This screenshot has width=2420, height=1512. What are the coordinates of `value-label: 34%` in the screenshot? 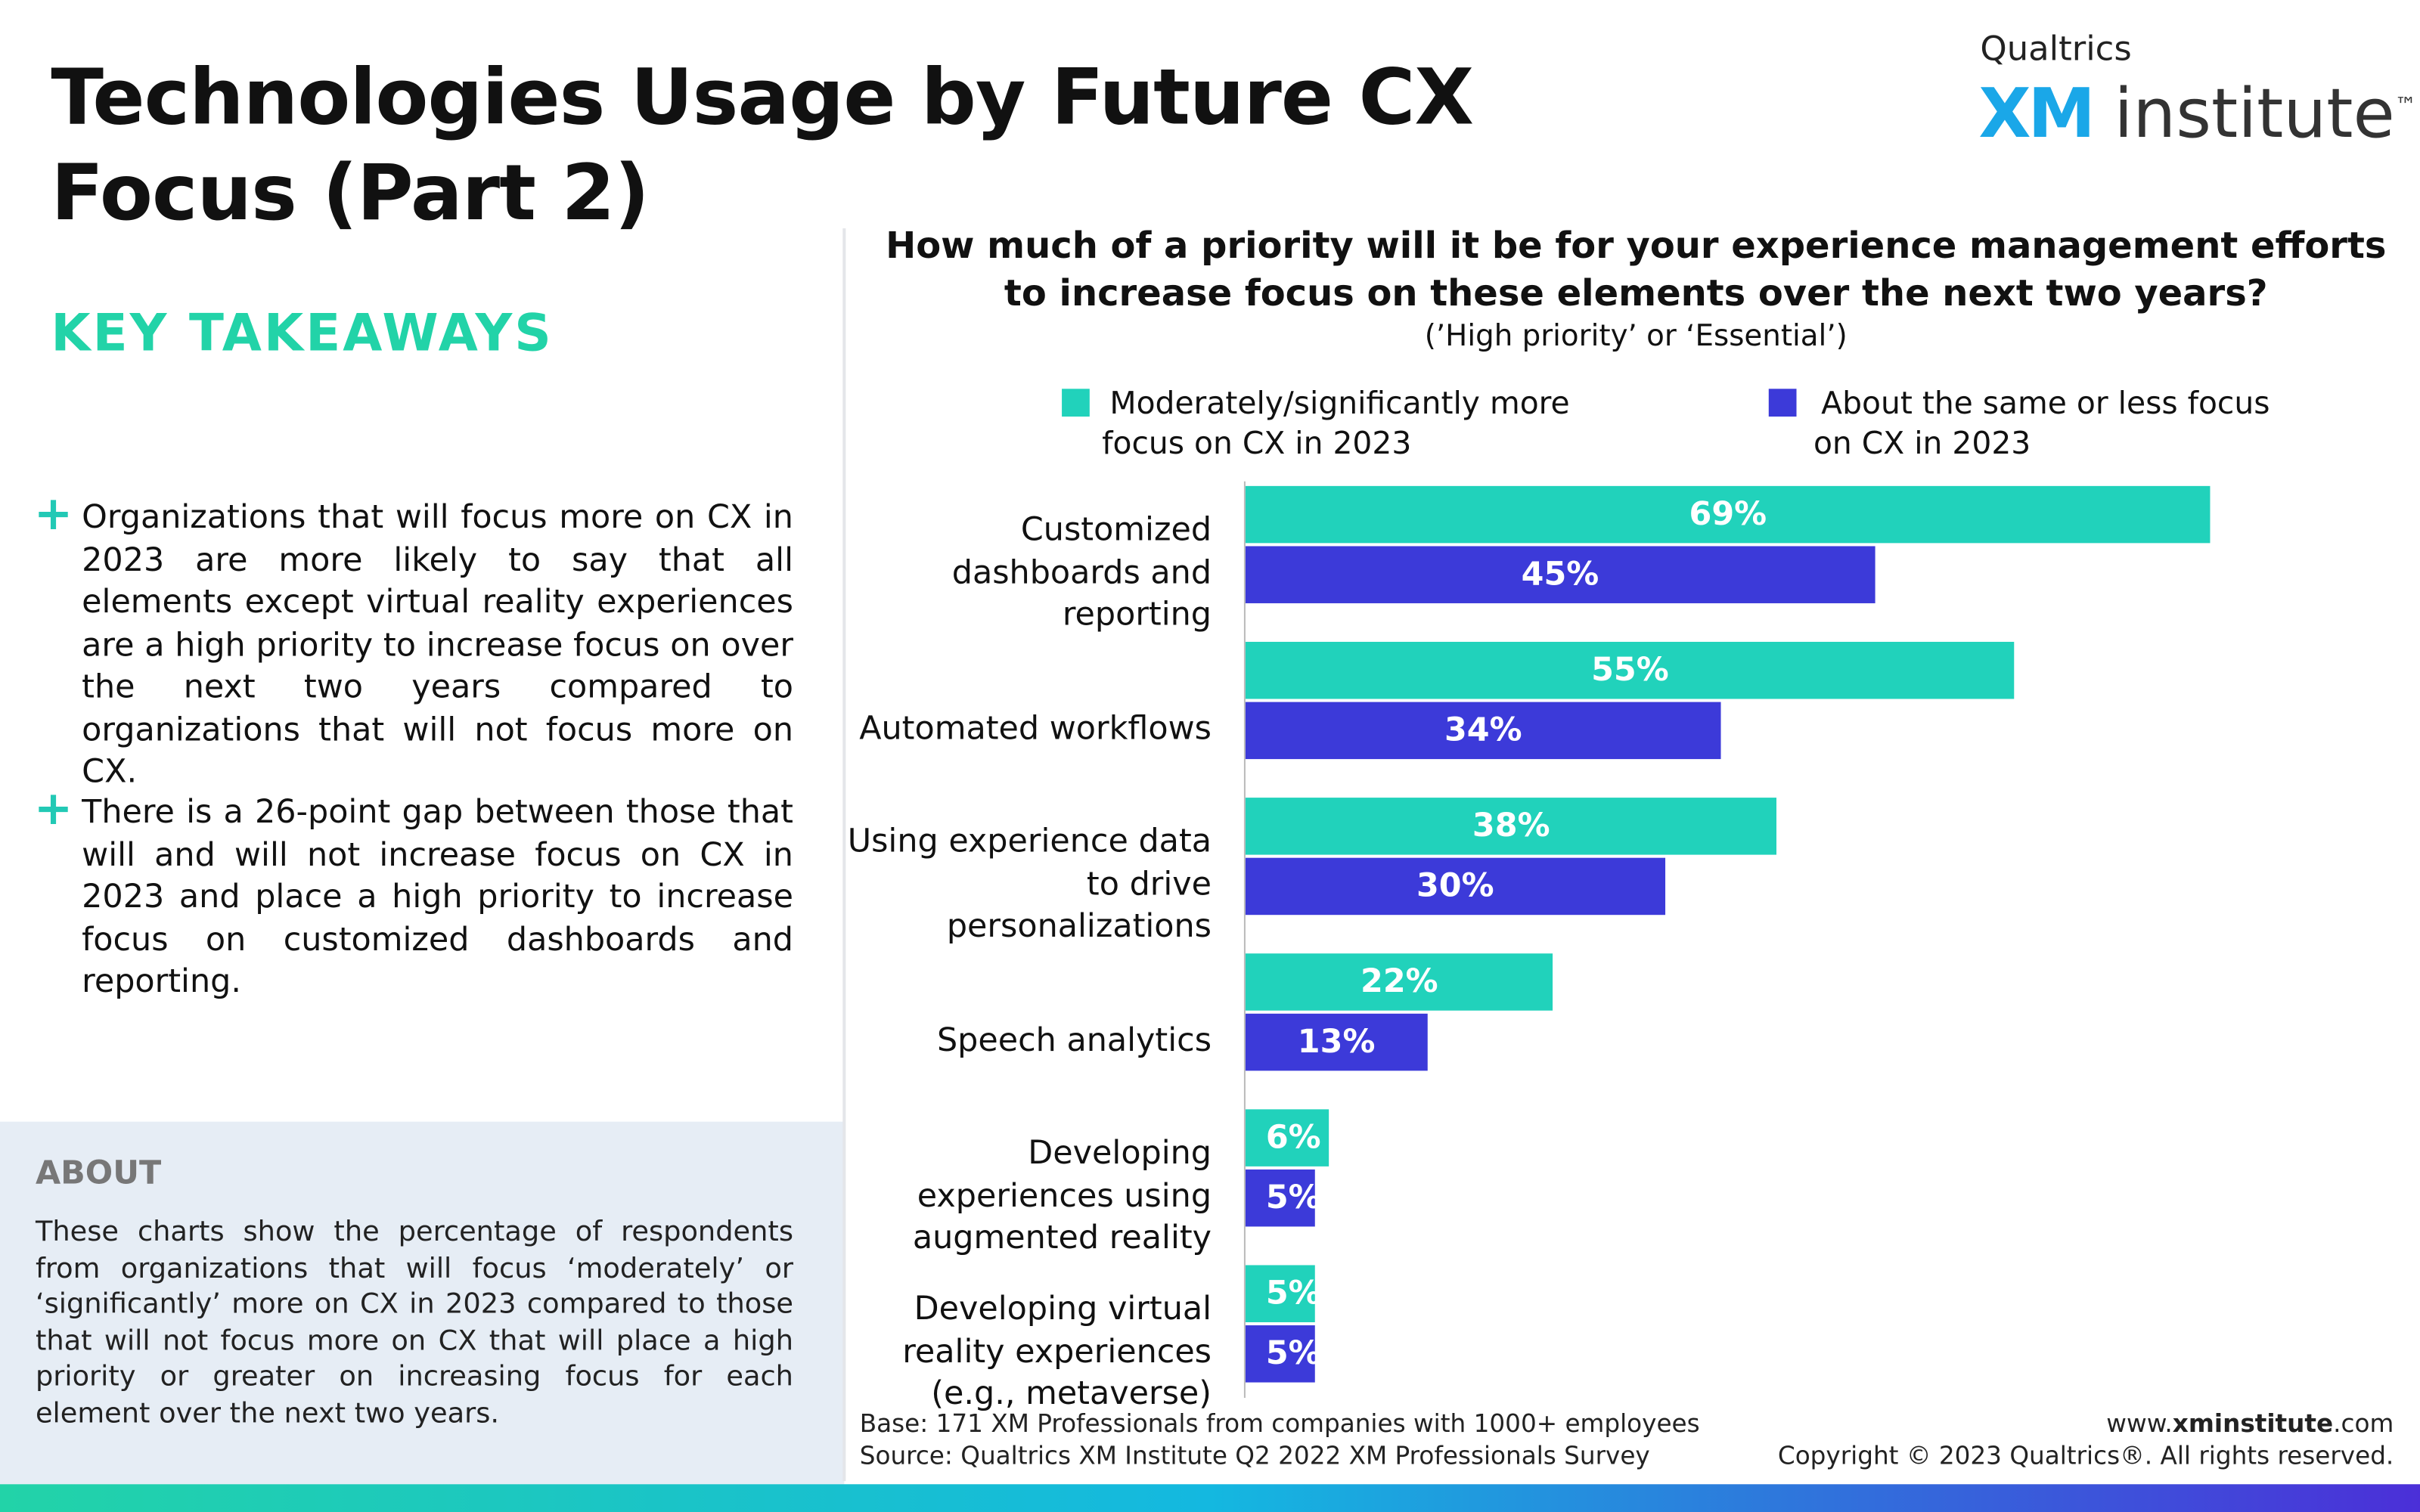 It's located at (1483, 729).